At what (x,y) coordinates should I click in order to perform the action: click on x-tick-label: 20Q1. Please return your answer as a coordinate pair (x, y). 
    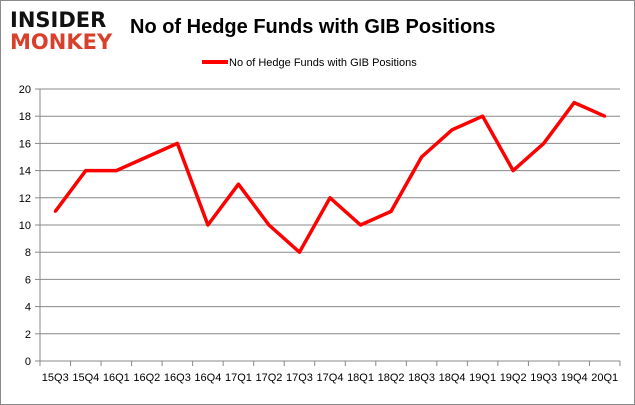
    Looking at the image, I should click on (604, 378).